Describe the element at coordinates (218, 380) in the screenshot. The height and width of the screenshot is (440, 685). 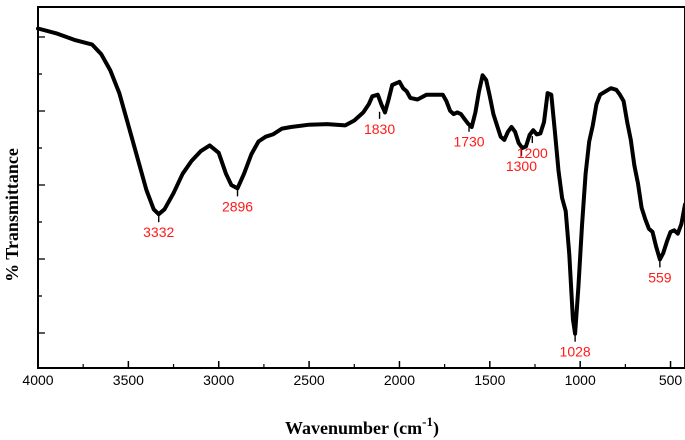
I see `x-tick-label: 3000` at that location.